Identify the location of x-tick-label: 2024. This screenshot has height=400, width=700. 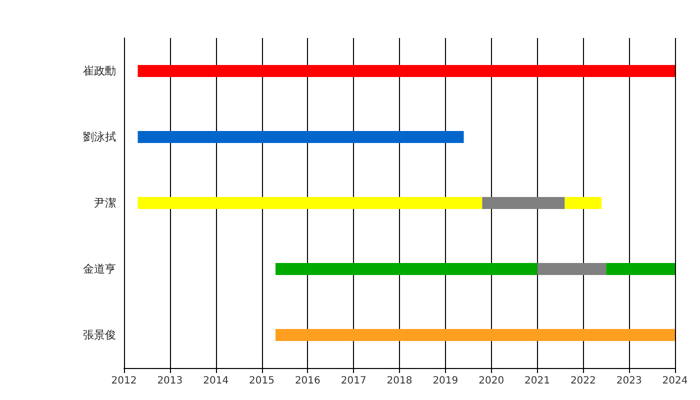
(675, 381).